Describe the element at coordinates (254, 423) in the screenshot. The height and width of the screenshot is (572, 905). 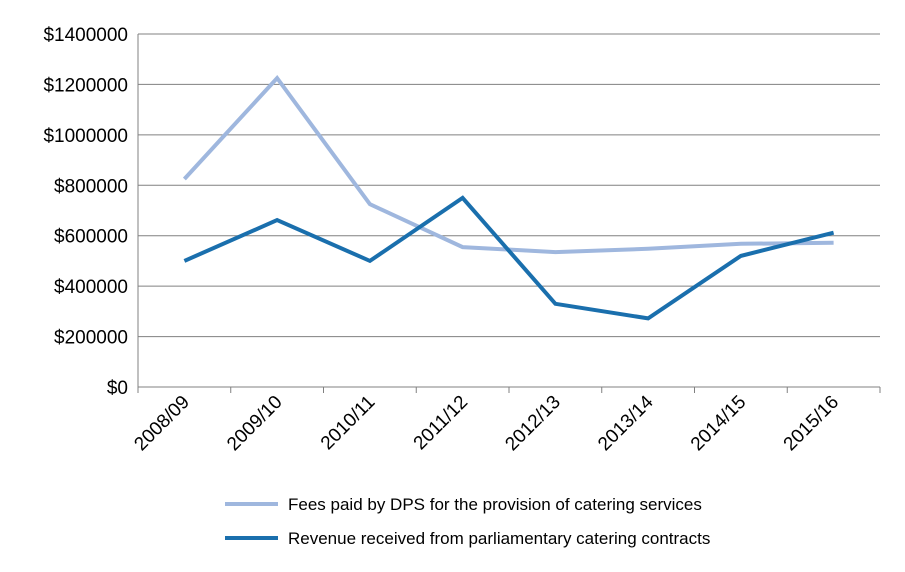
I see `x-tick-label: 2009/10` at that location.